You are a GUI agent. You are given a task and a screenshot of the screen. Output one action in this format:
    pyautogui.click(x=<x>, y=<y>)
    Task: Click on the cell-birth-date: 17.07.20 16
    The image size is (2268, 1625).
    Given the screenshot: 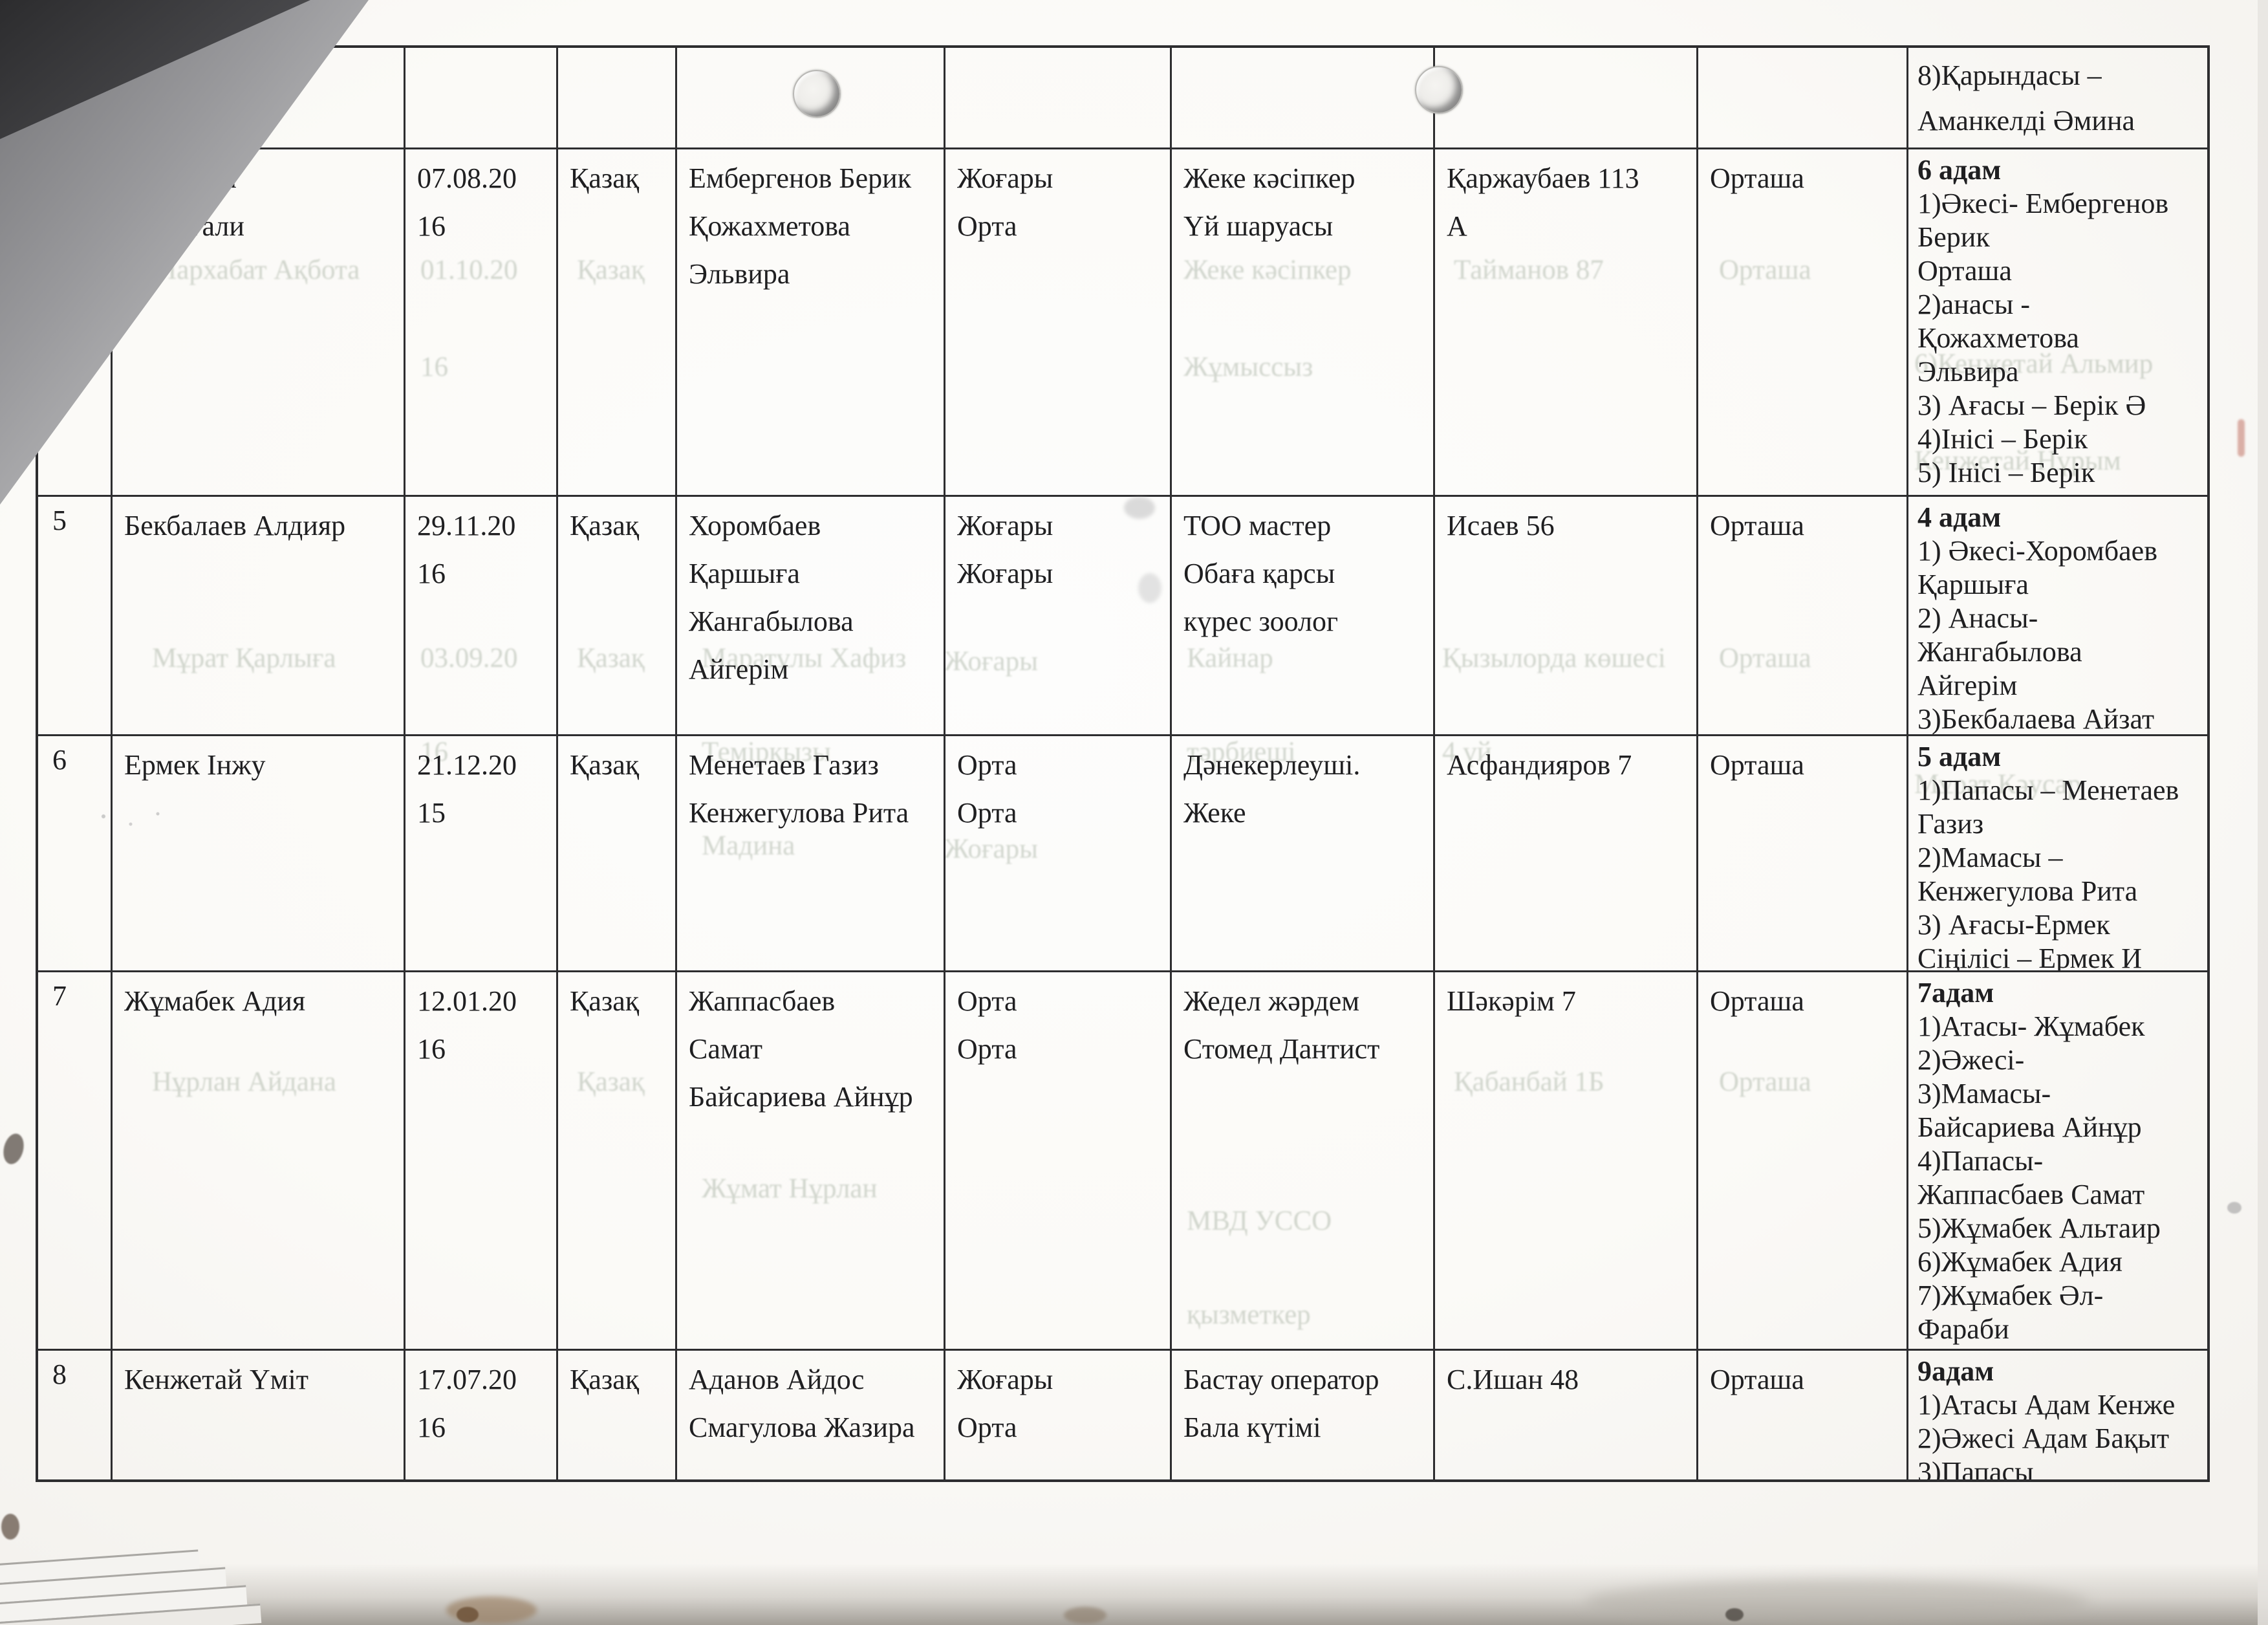 What is the action you would take?
    pyautogui.click(x=480, y=1415)
    